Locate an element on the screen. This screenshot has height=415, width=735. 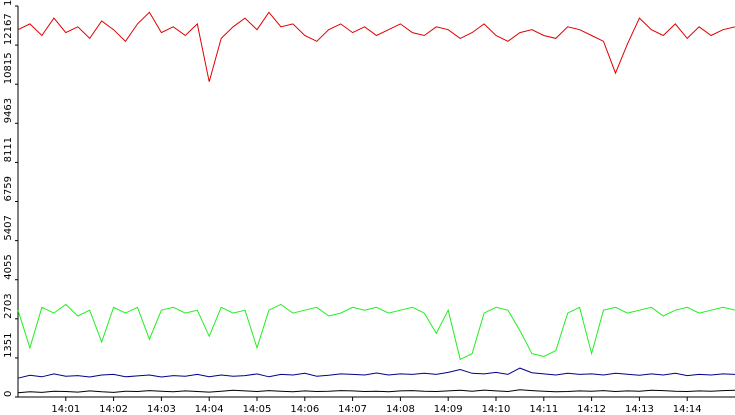
x-tick-label: 14:12 is located at coordinates (591, 409).